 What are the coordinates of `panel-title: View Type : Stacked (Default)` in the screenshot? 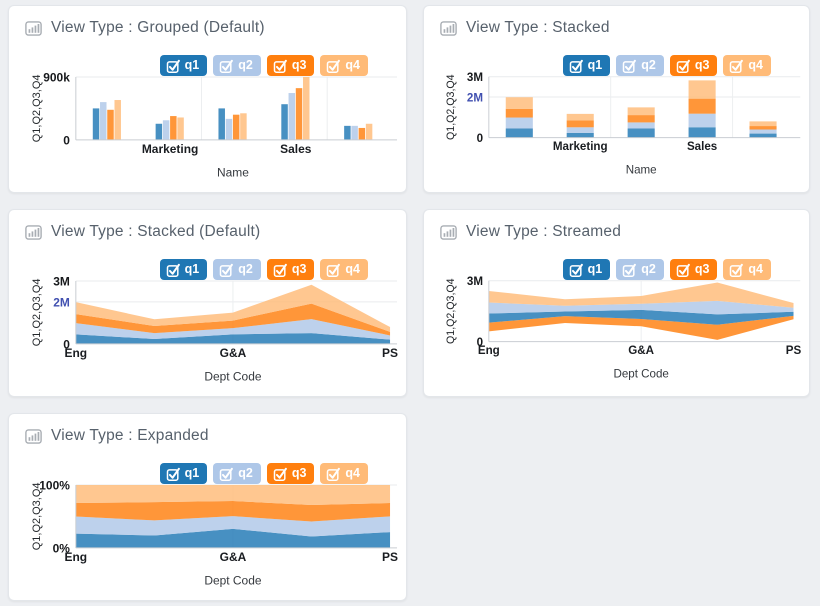 It's located at (156, 231).